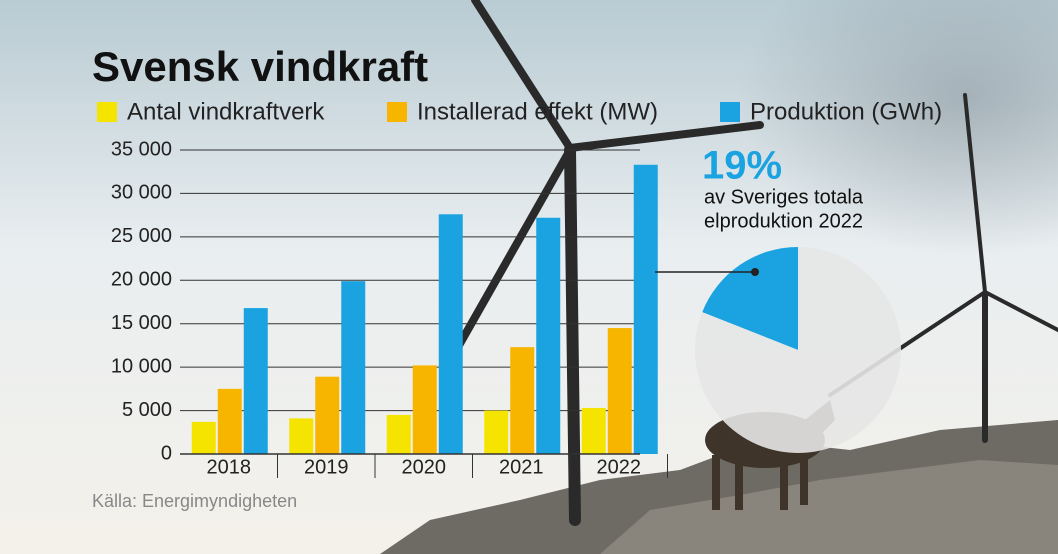 This screenshot has width=1058, height=554. Describe the element at coordinates (521, 467) in the screenshot. I see `x-tick-label: 2021` at that location.